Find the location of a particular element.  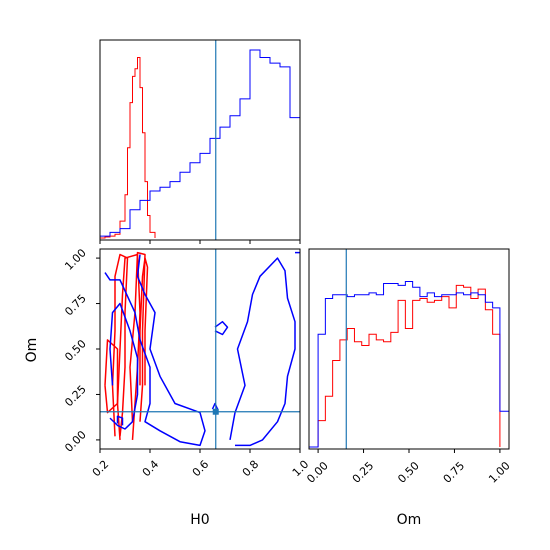

om-x-tick-label: 0.75 is located at coordinates (454, 472).